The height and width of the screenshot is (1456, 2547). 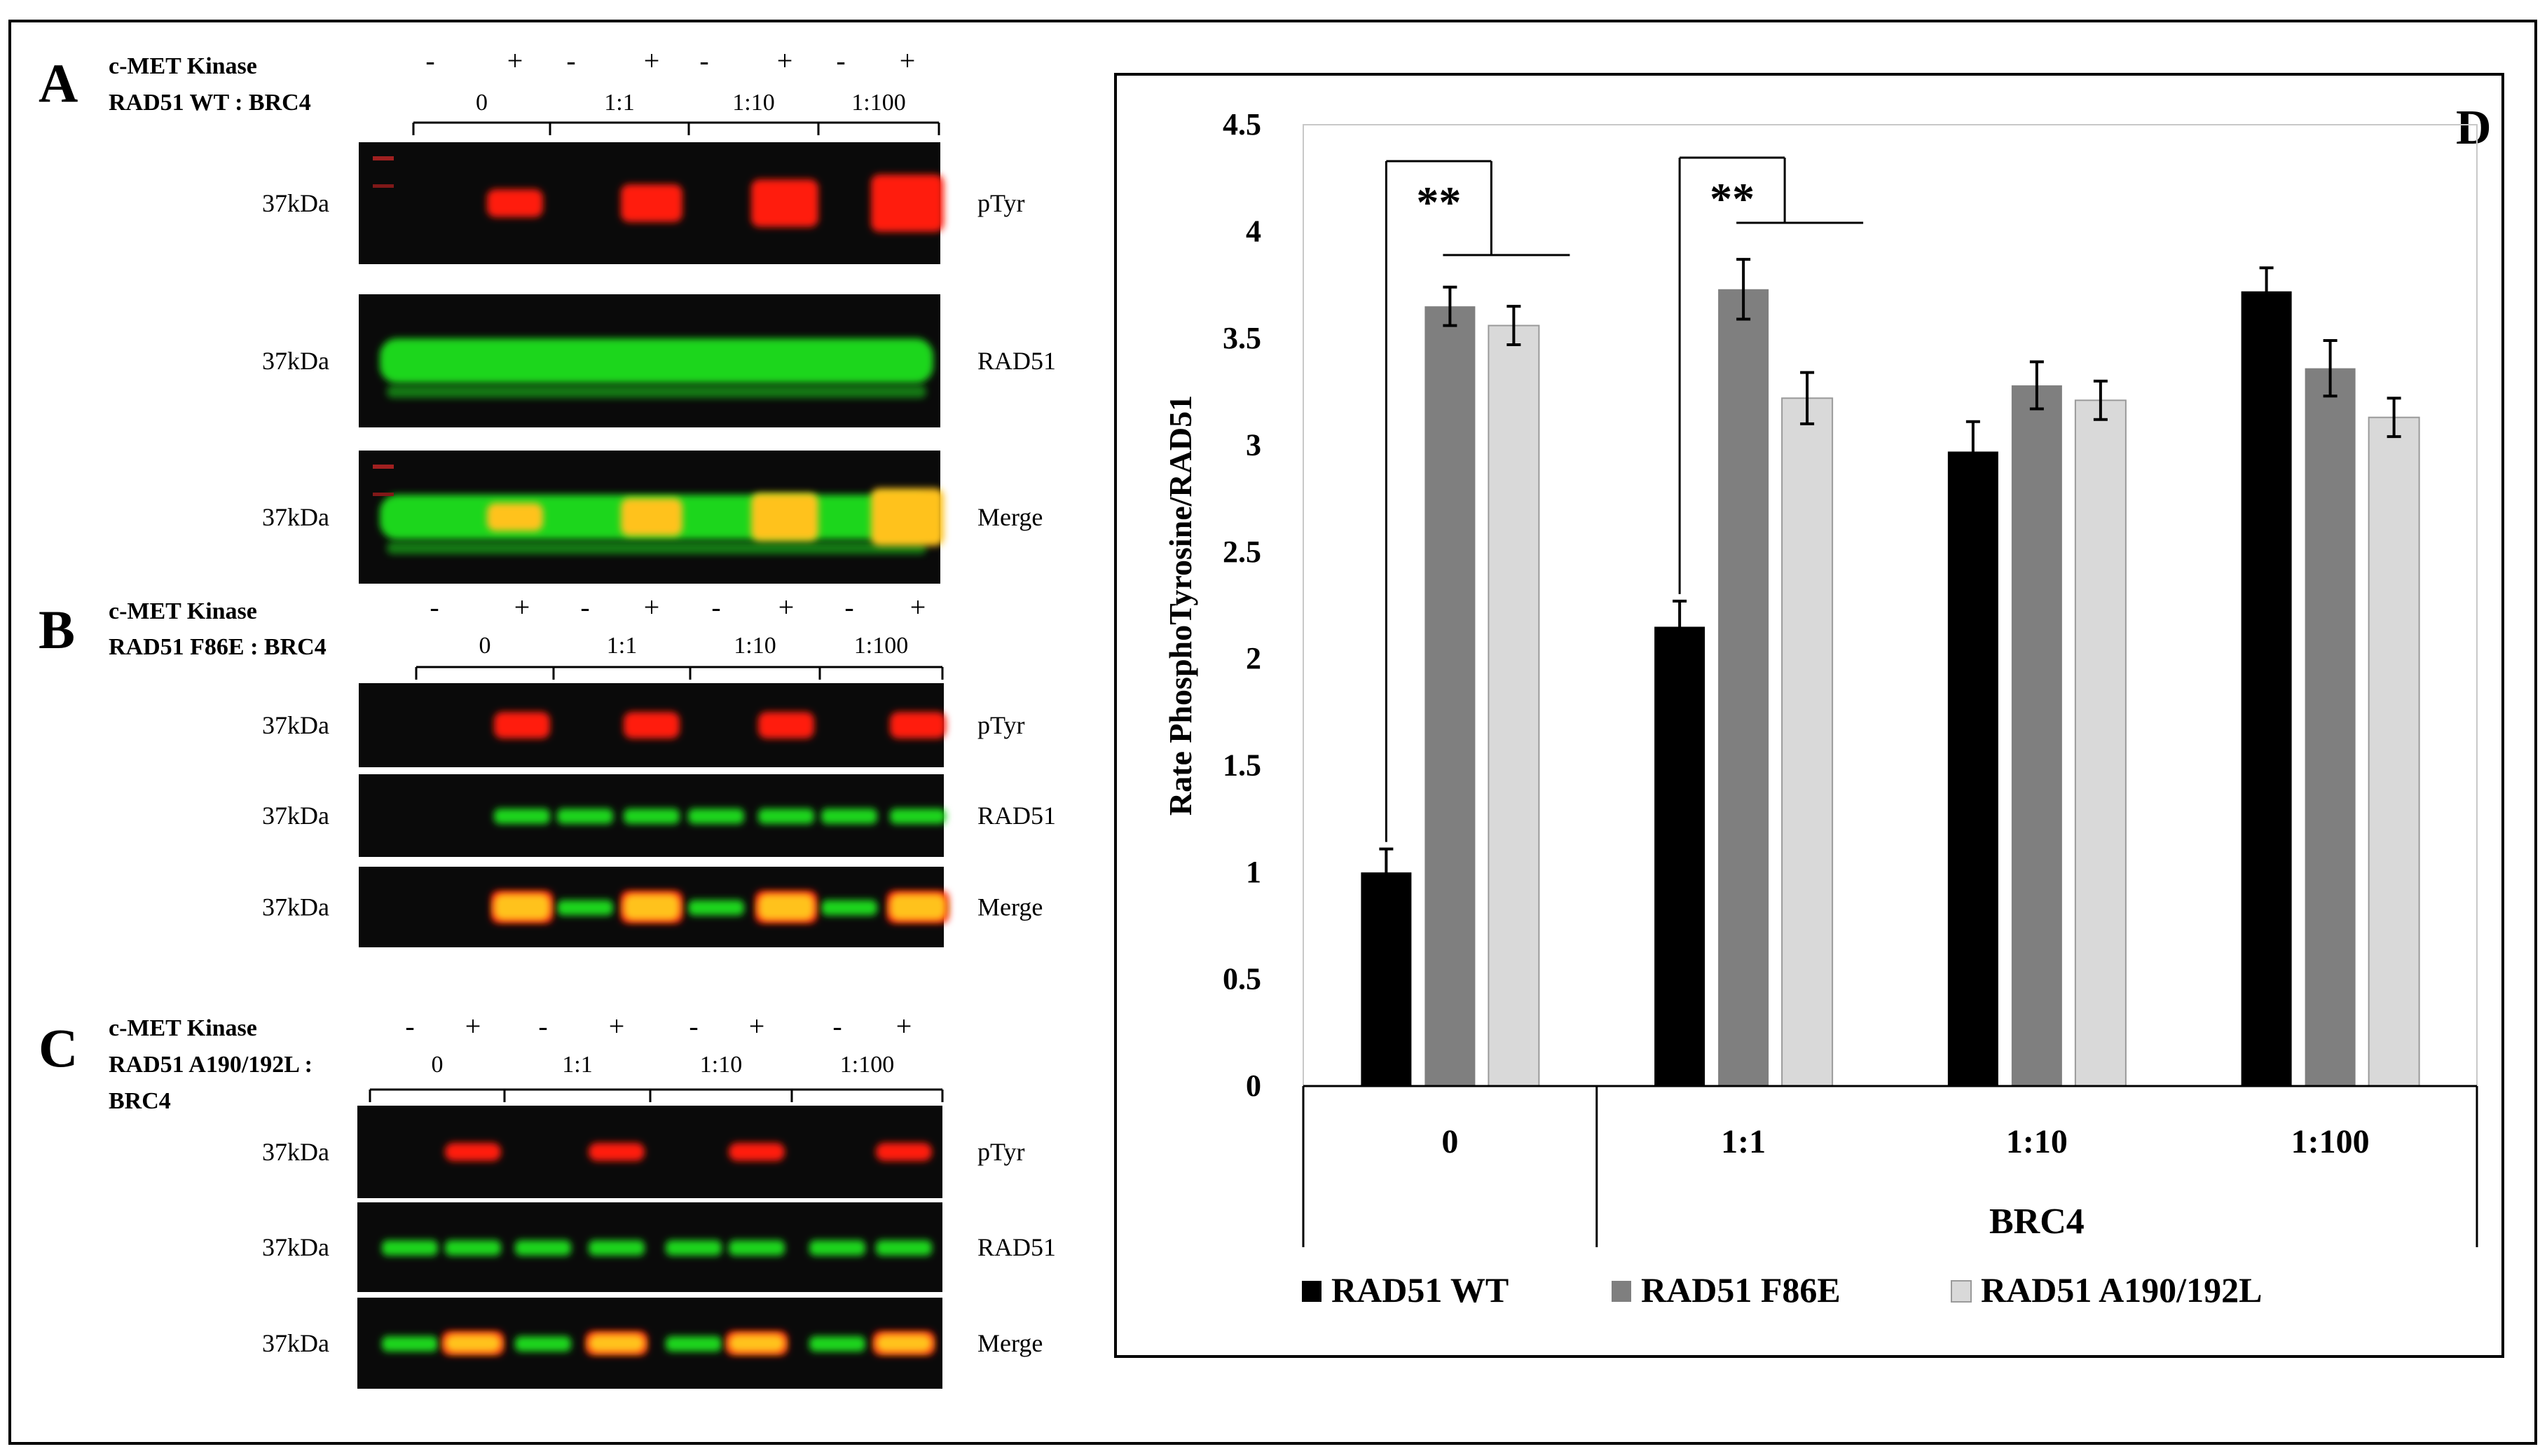 What do you see at coordinates (211, 1065) in the screenshot?
I see `construct-label: RAD51 A190/192L :` at bounding box center [211, 1065].